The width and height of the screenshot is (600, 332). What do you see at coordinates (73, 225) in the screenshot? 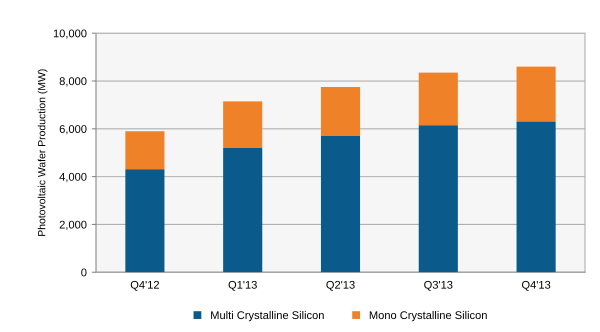
I see `y-tick-label: 2,000` at bounding box center [73, 225].